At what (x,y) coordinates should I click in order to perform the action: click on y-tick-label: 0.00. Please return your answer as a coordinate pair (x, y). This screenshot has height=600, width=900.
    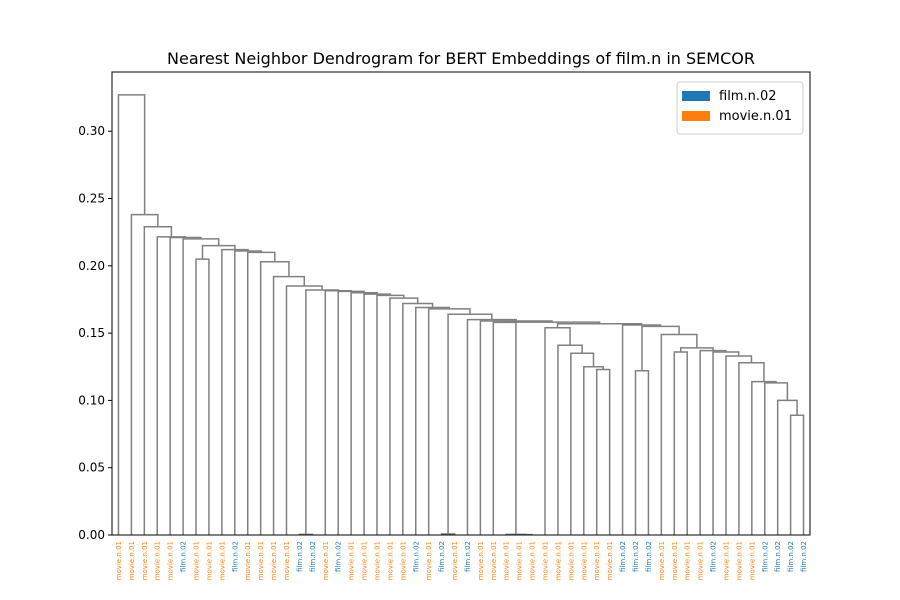
    Looking at the image, I should click on (91, 535).